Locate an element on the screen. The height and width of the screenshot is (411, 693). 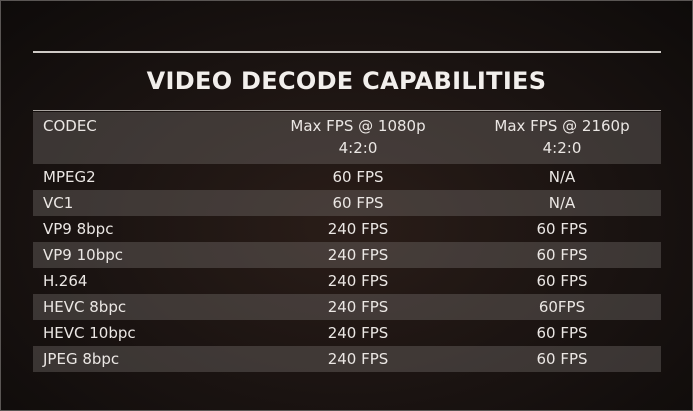
table-row: VP9 10bpc 240 FPS 60 FPS is located at coordinates (347, 255).